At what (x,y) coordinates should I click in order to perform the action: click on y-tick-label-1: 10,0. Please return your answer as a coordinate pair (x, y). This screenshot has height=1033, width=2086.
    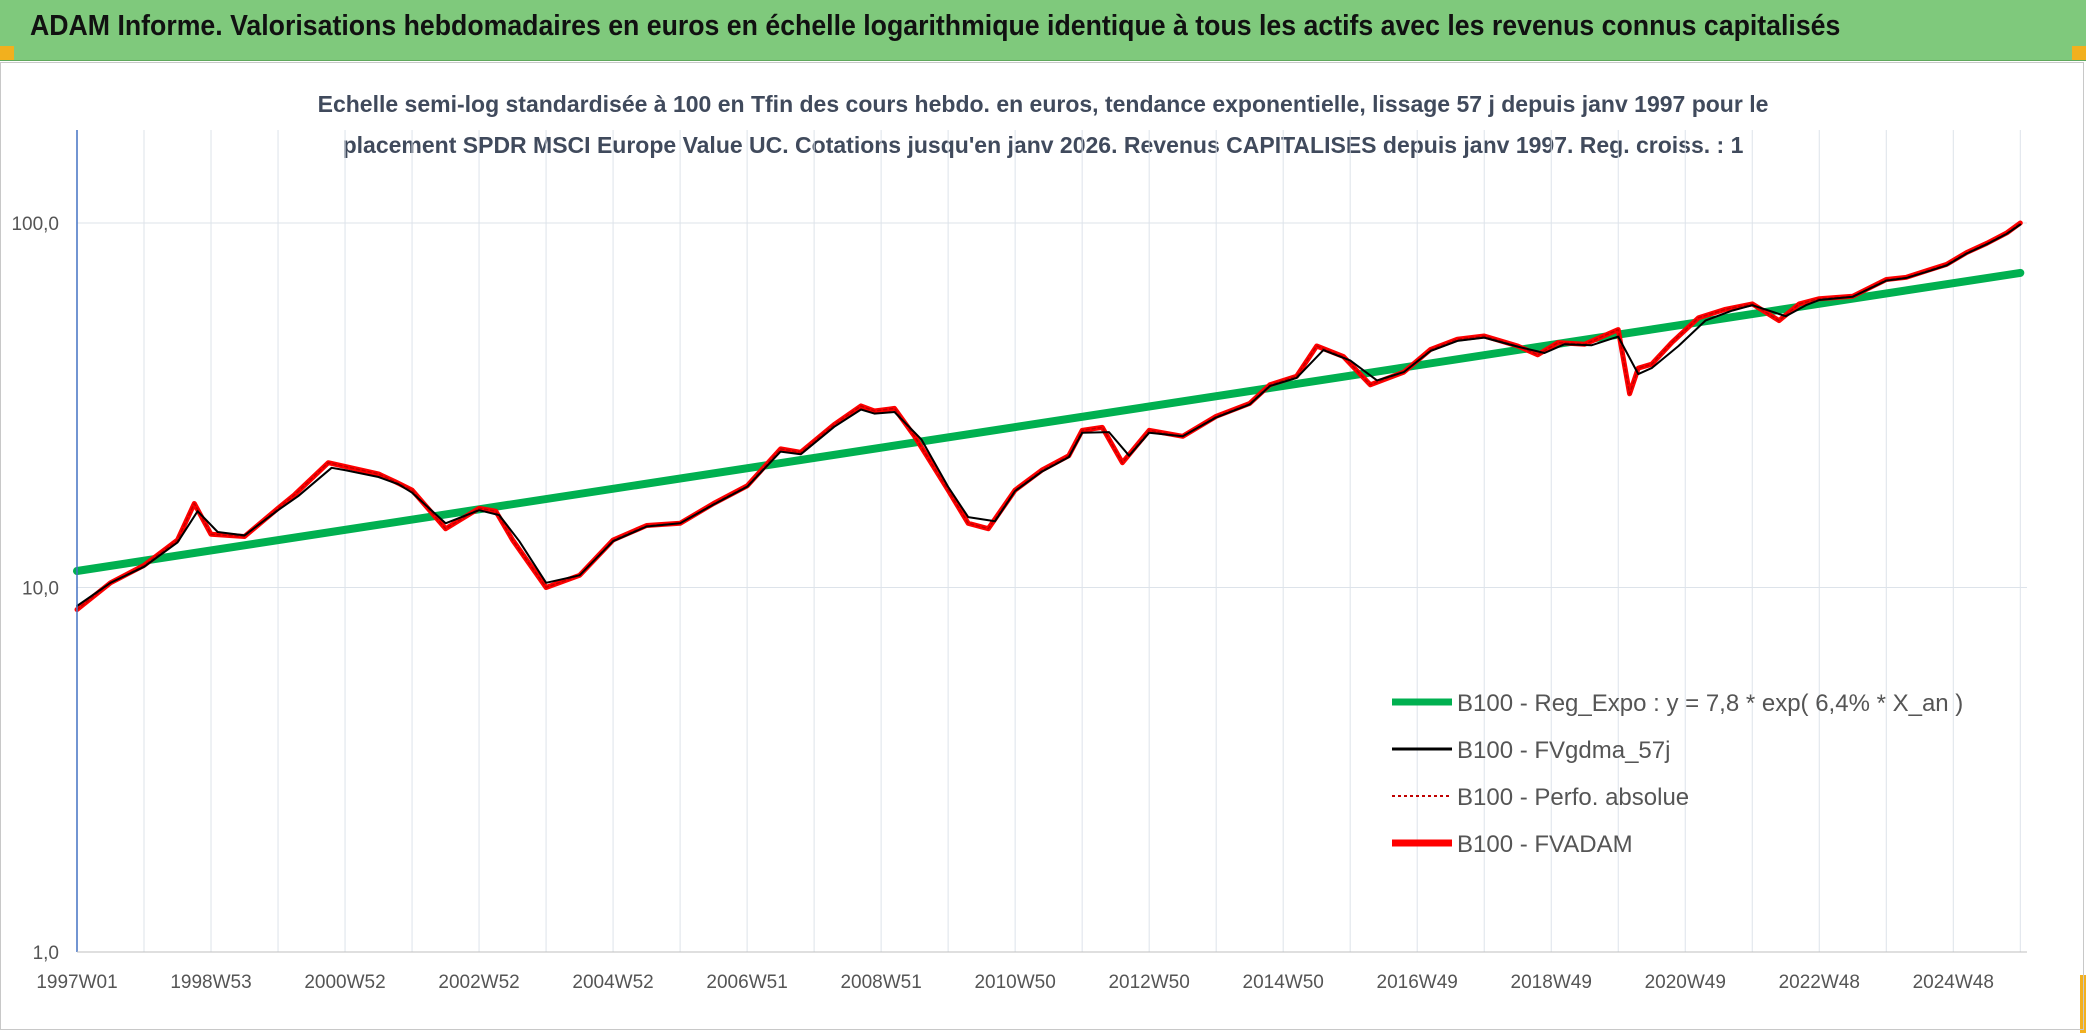
    Looking at the image, I should click on (40, 589).